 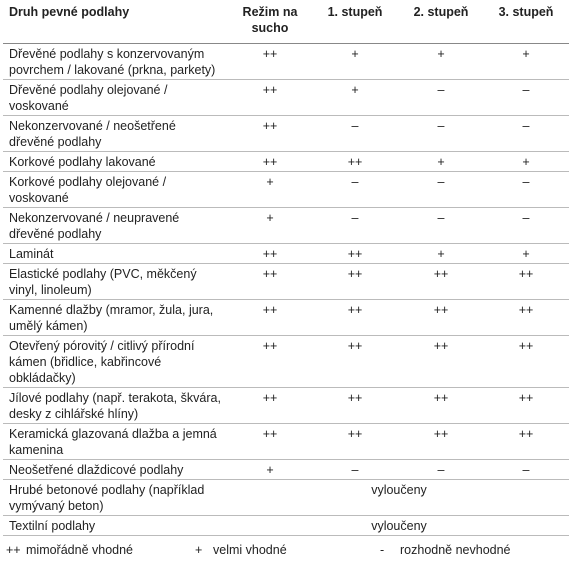 What do you see at coordinates (250, 550) in the screenshot?
I see `legend-text: velmi vhodné` at bounding box center [250, 550].